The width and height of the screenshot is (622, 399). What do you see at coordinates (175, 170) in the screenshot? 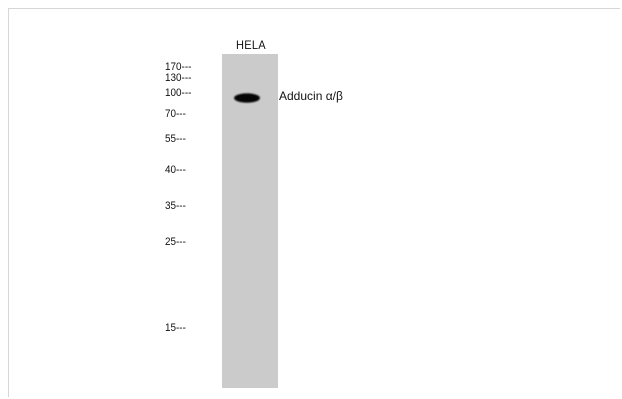
I see `marker-40: 40---` at bounding box center [175, 170].